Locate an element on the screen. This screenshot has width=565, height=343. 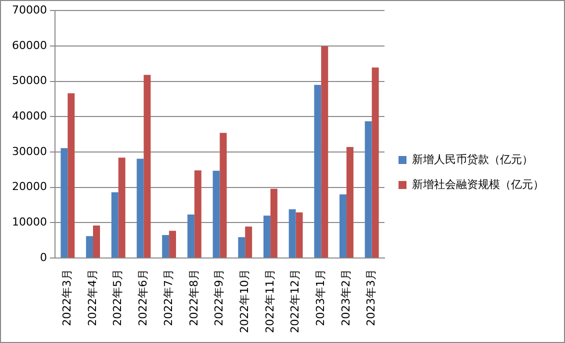
x-tick-label: 2023年2月 is located at coordinates (345, 297).